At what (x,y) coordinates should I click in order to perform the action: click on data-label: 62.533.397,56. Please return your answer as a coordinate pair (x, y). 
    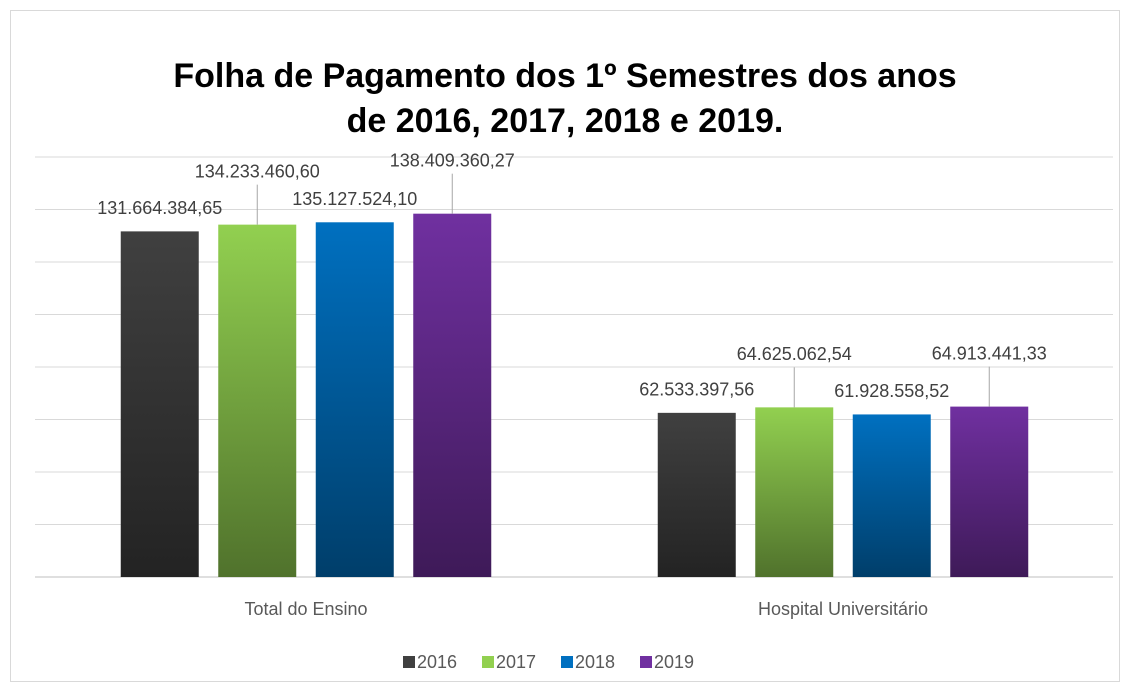
    Looking at the image, I should click on (696, 390).